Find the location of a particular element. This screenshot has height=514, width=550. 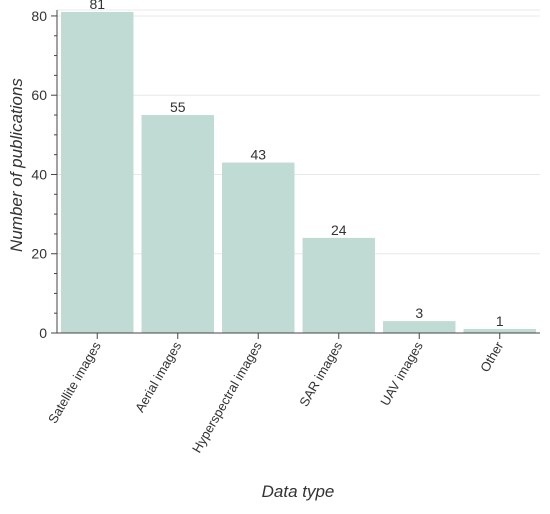

x-axis-title: Data type is located at coordinates (298, 491).